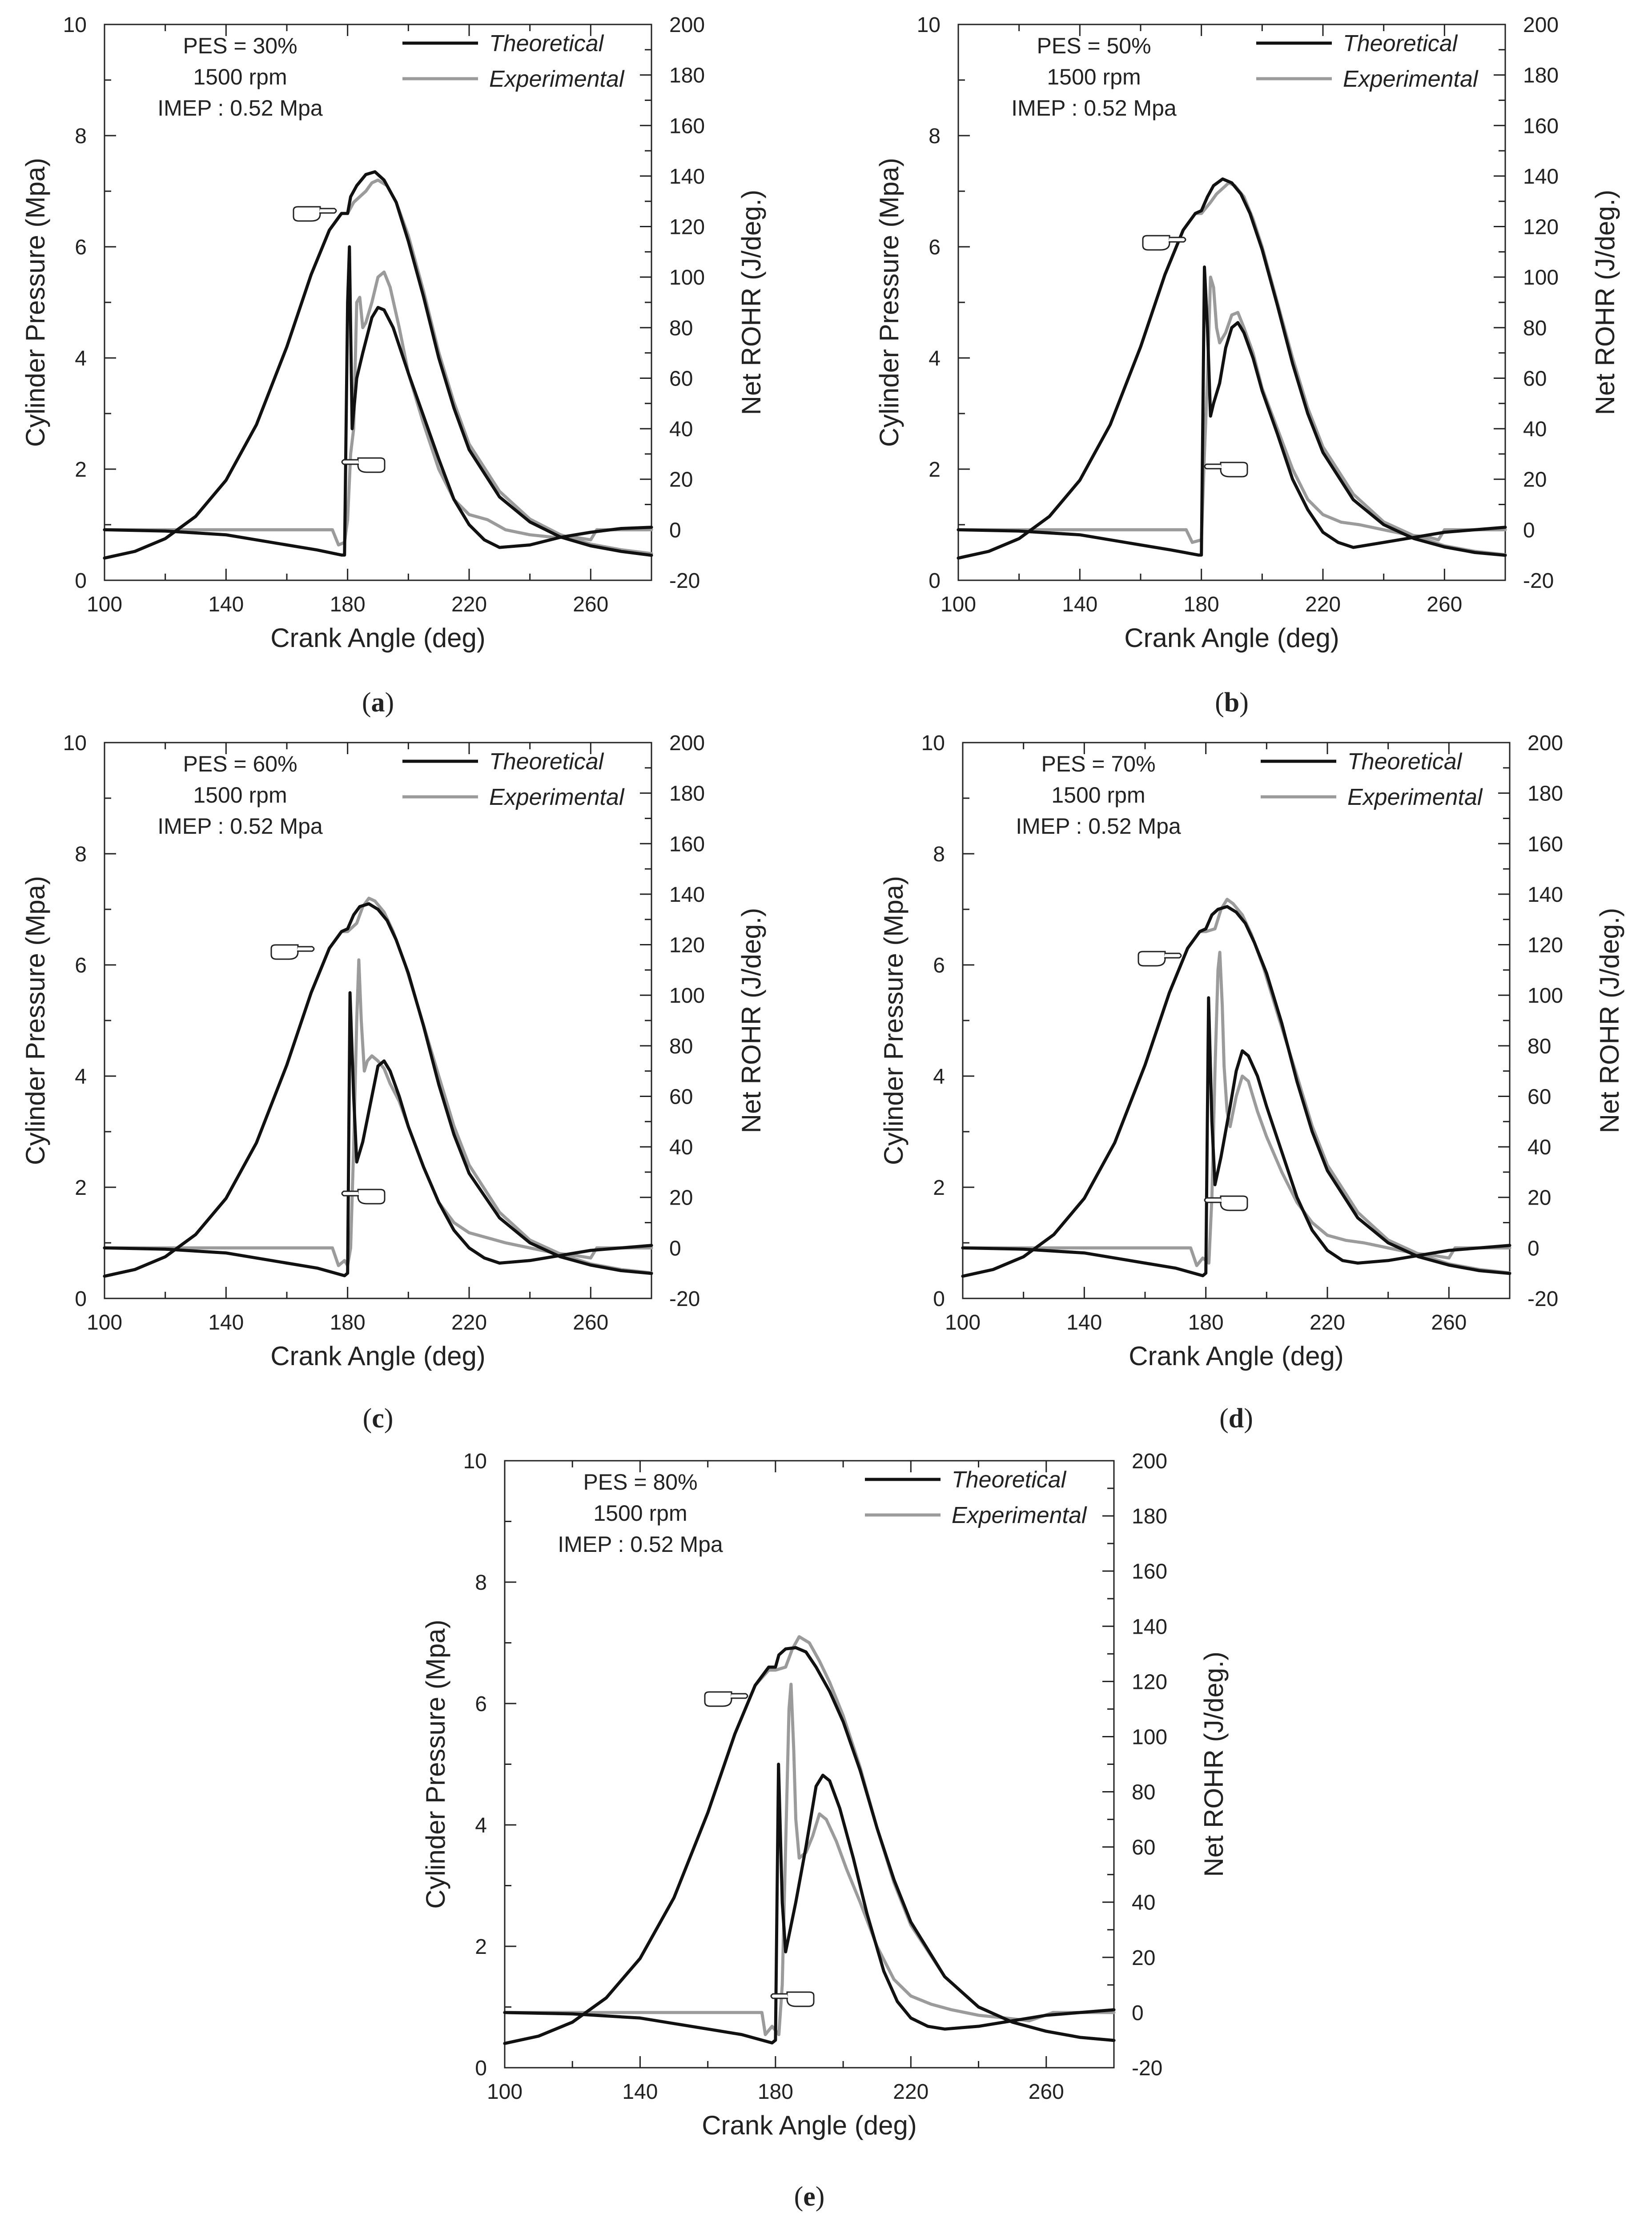  What do you see at coordinates (681, 480) in the screenshot?
I see `y2-tick-label: 20` at bounding box center [681, 480].